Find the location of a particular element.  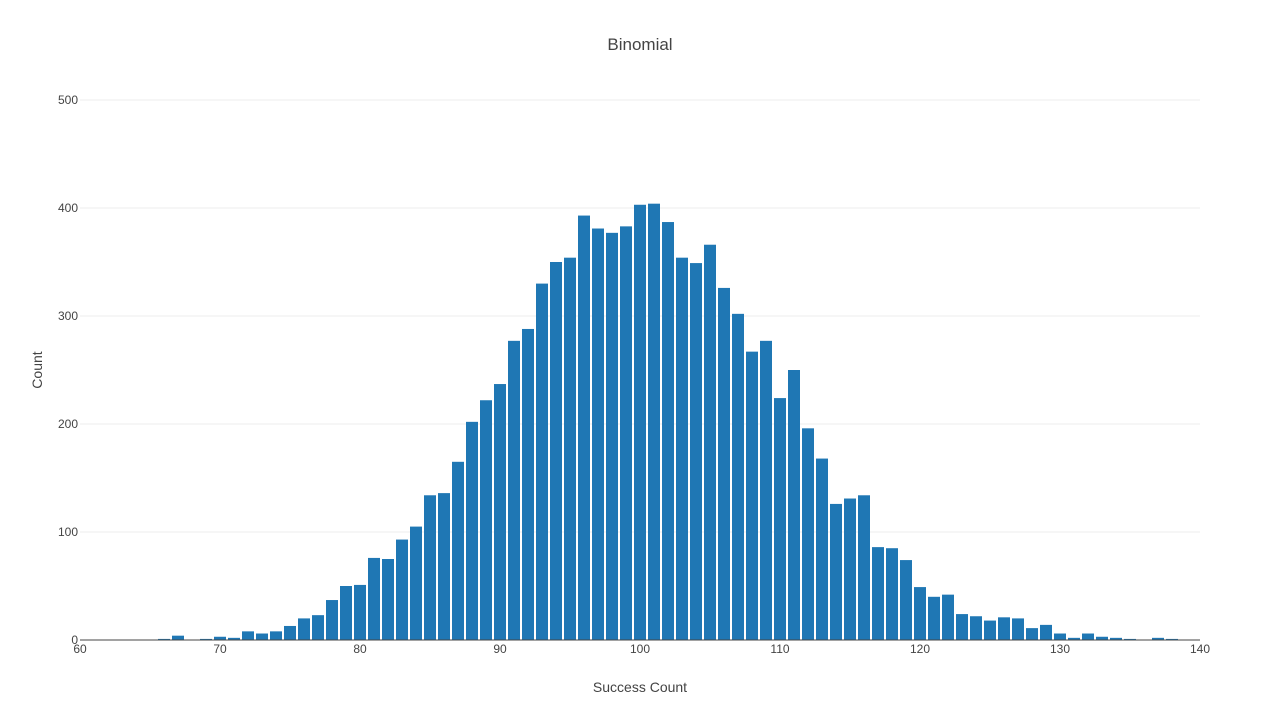

y-tick-label: 200 is located at coordinates (68, 424).